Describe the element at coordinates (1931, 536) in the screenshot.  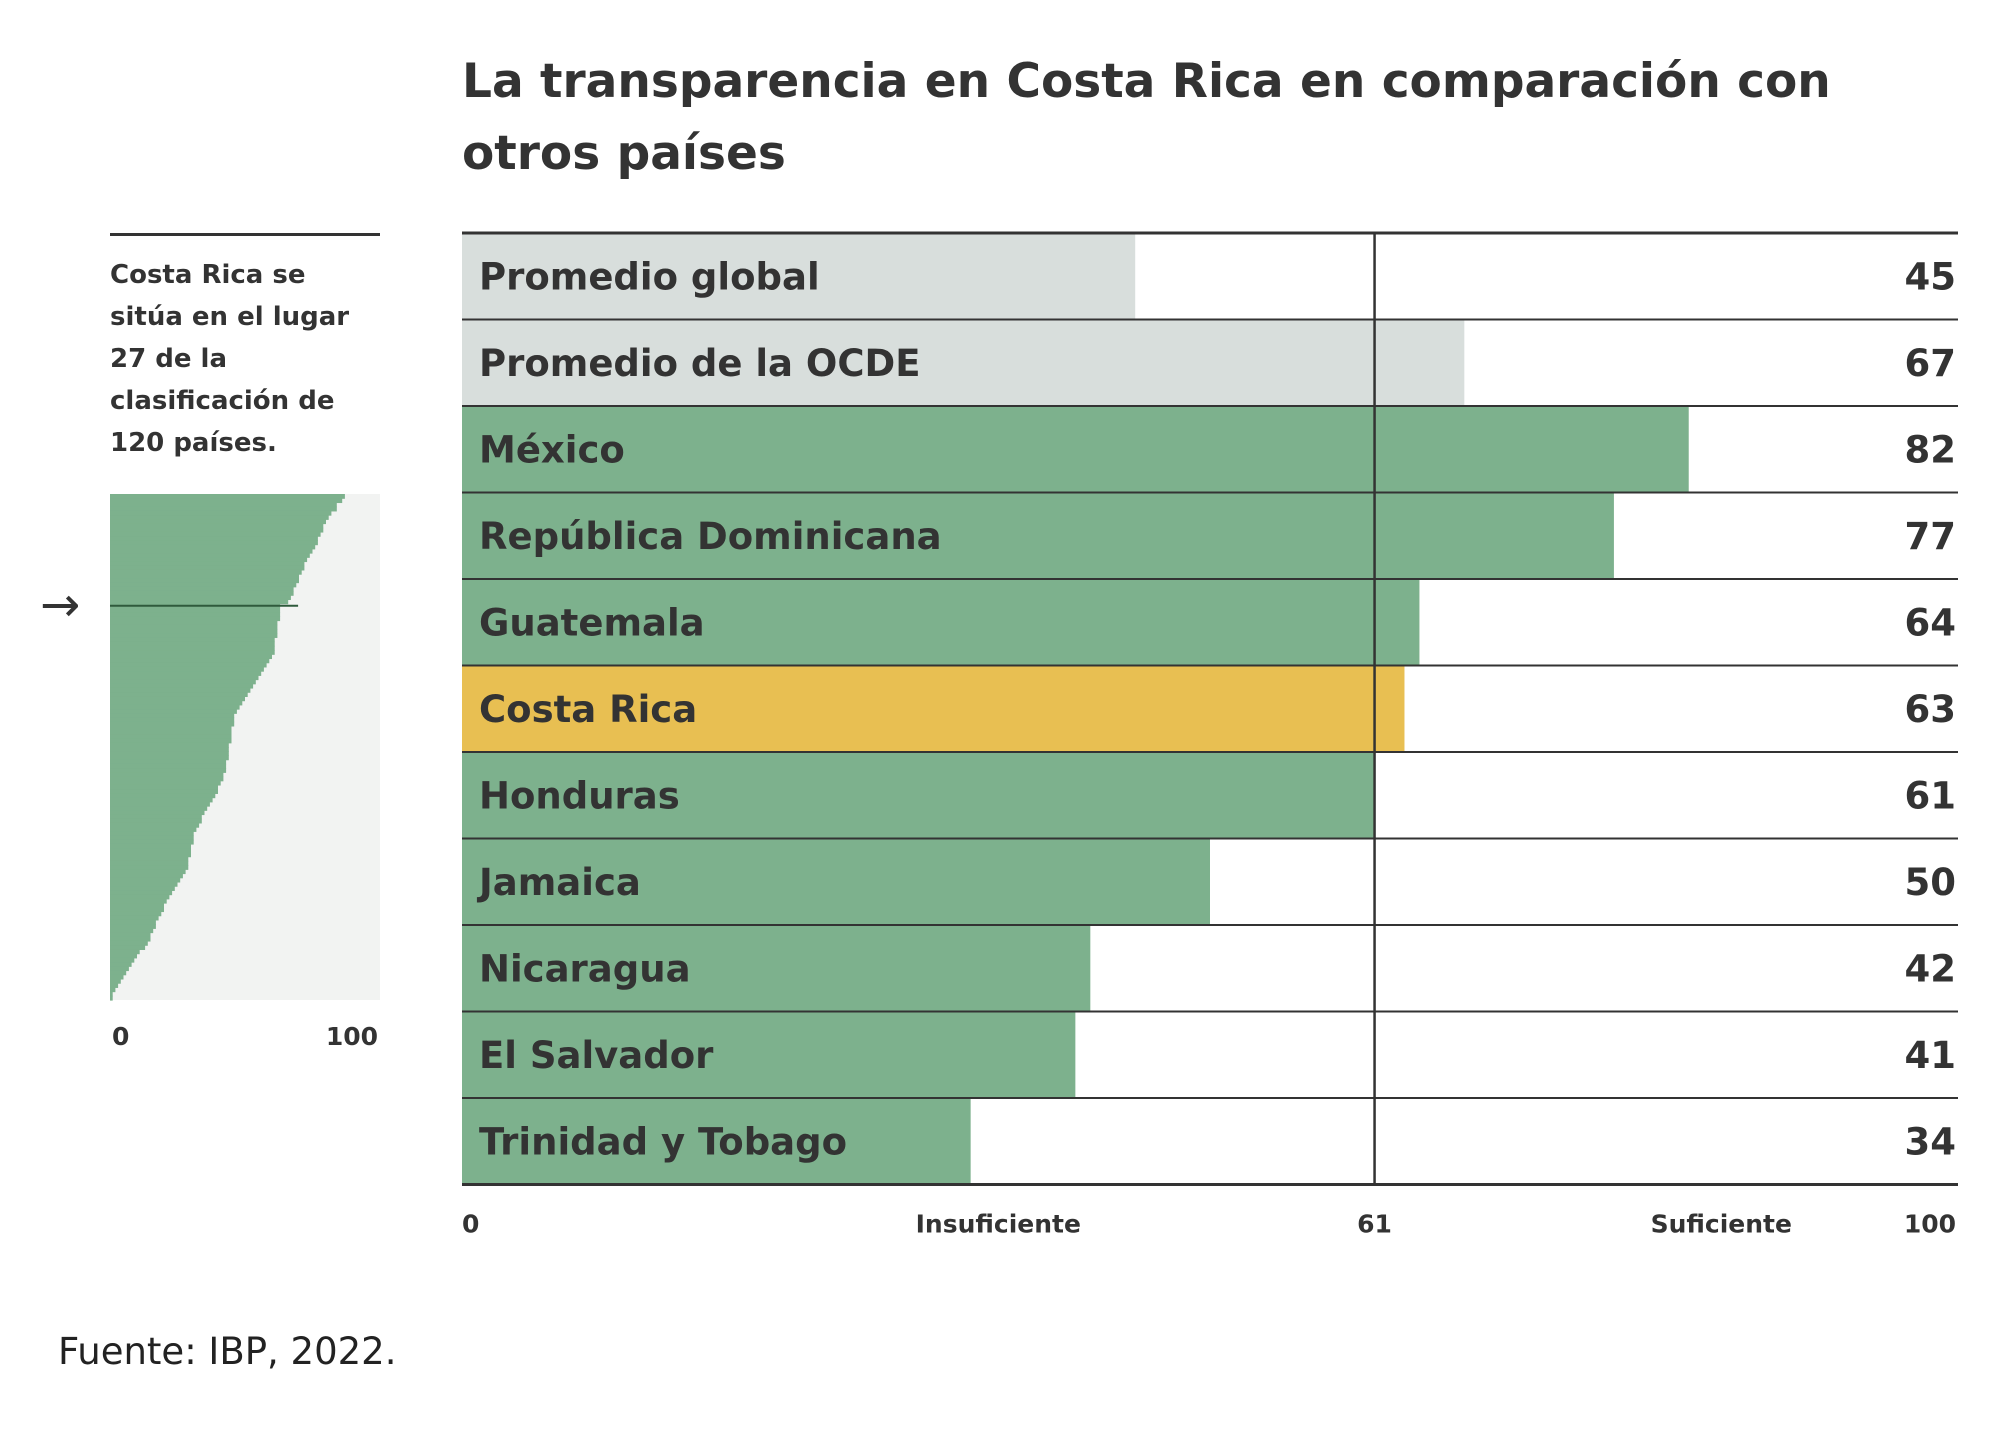
I see `bar-value-label: 77` at that location.